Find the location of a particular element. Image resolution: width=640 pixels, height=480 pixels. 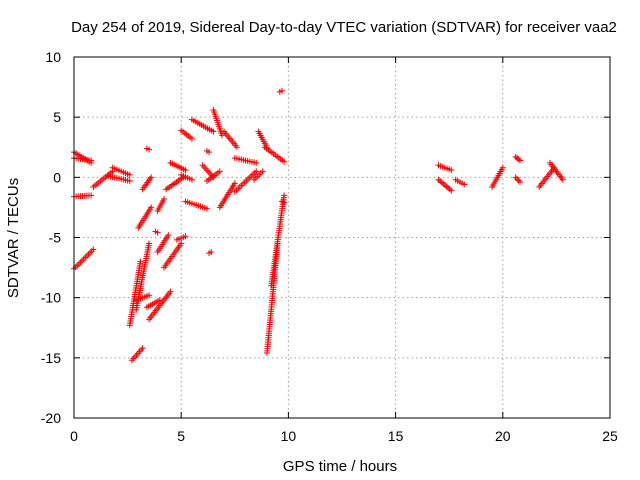

x-tick-label: 25 is located at coordinates (610, 436).